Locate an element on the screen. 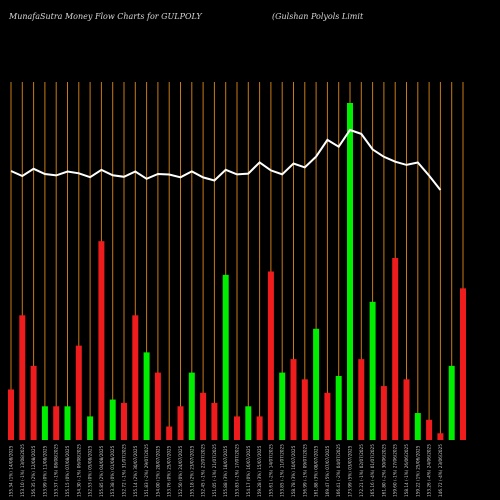  x-tick-label: 154.00 (1%) 28/07/2025 is located at coordinates (157, 471).